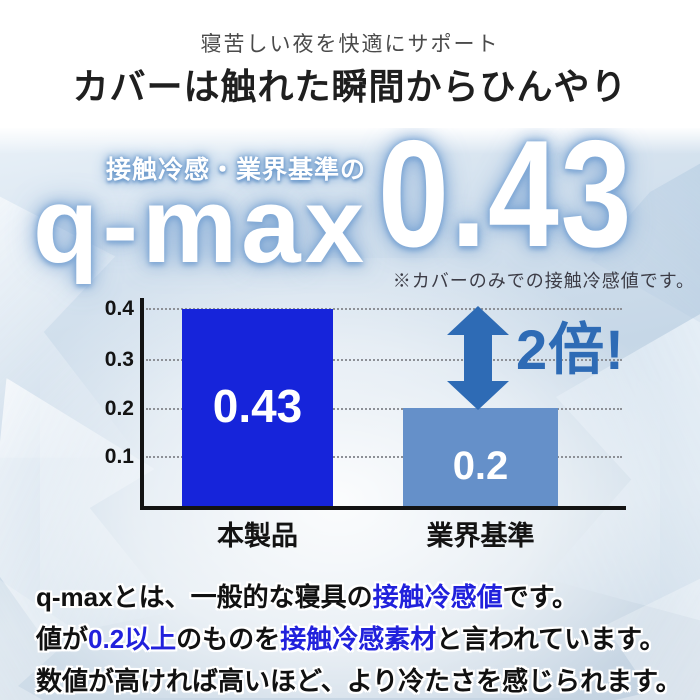 This screenshot has width=700, height=700. What do you see at coordinates (570, 349) in the screenshot?
I see `ratio-annotation: 2倍!` at bounding box center [570, 349].